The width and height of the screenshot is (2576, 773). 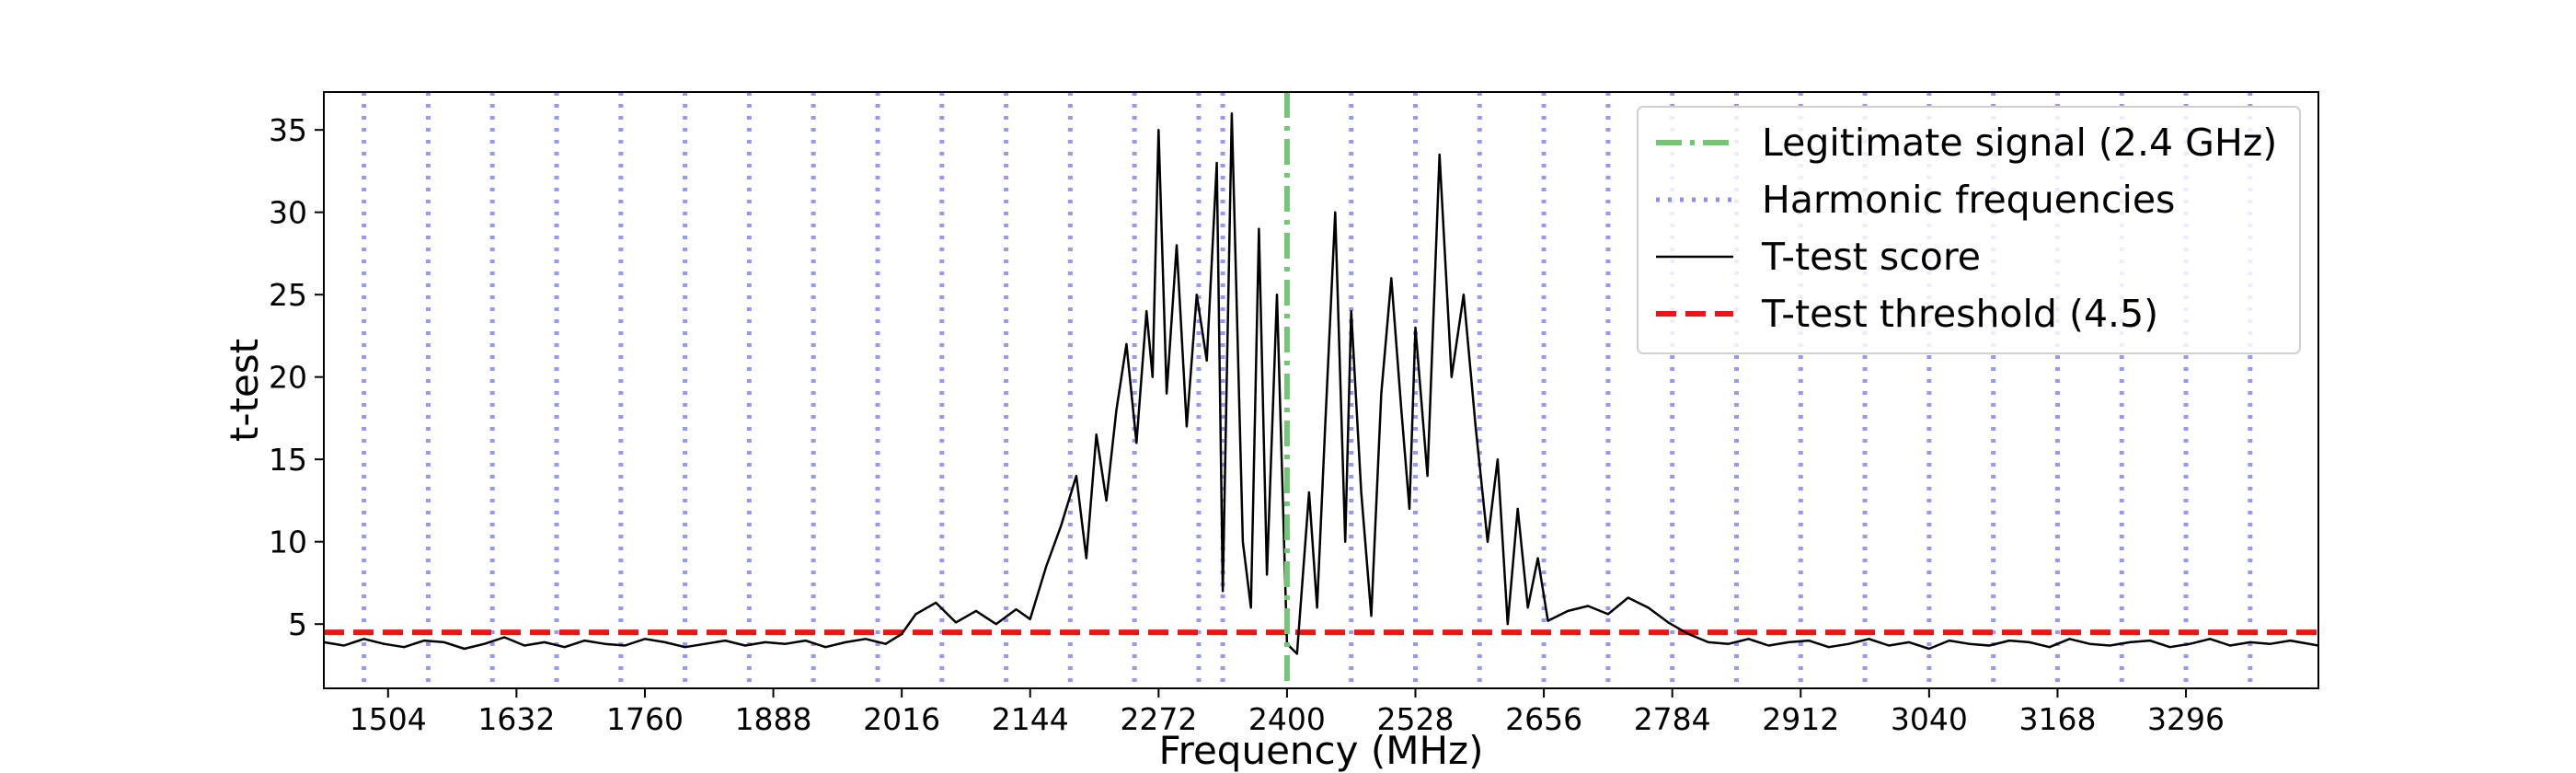 I want to click on x-tick-label: 2400, so click(x=1287, y=719).